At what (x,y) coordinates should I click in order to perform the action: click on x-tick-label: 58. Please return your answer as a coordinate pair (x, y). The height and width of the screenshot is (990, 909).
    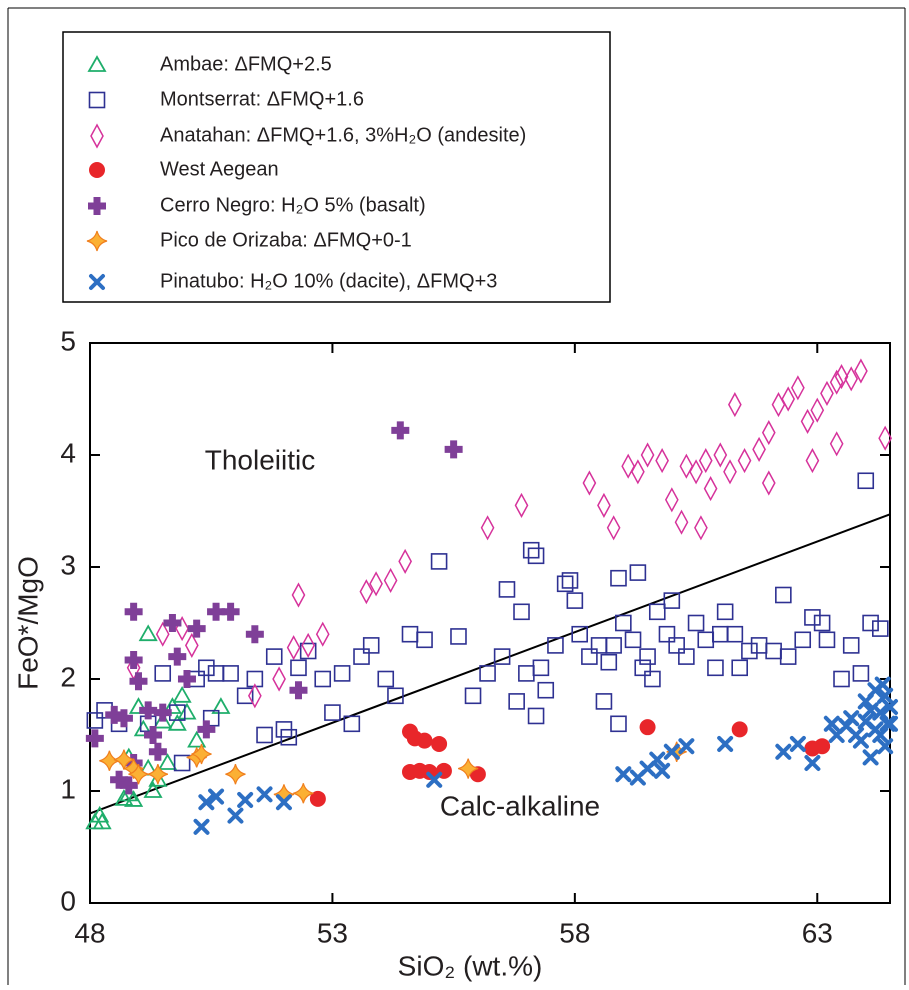
    Looking at the image, I should click on (574, 932).